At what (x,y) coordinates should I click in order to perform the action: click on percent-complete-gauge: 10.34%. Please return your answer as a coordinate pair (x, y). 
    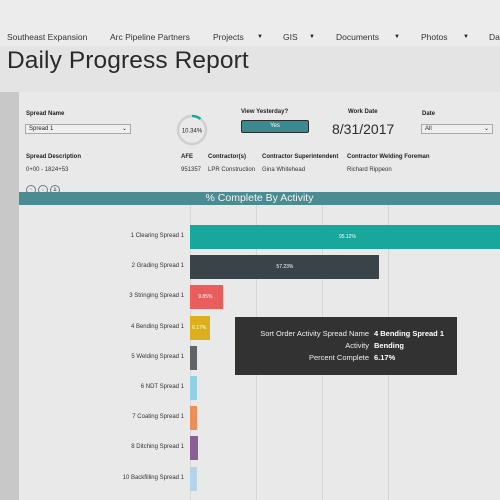
    Looking at the image, I should click on (192, 130).